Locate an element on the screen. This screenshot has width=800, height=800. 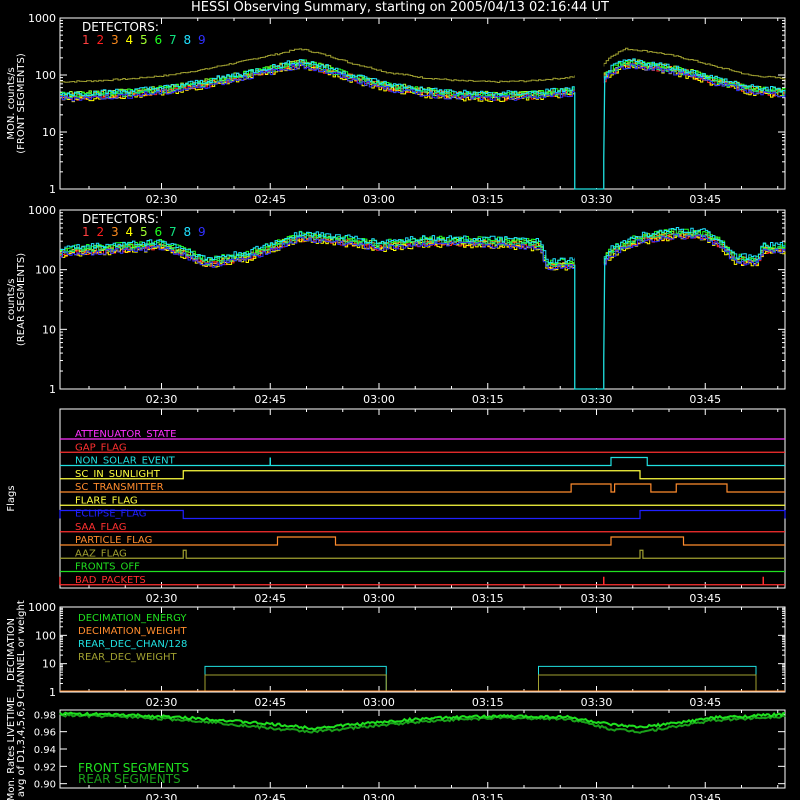
livetime-rear-line is located at coordinates (422, 723).